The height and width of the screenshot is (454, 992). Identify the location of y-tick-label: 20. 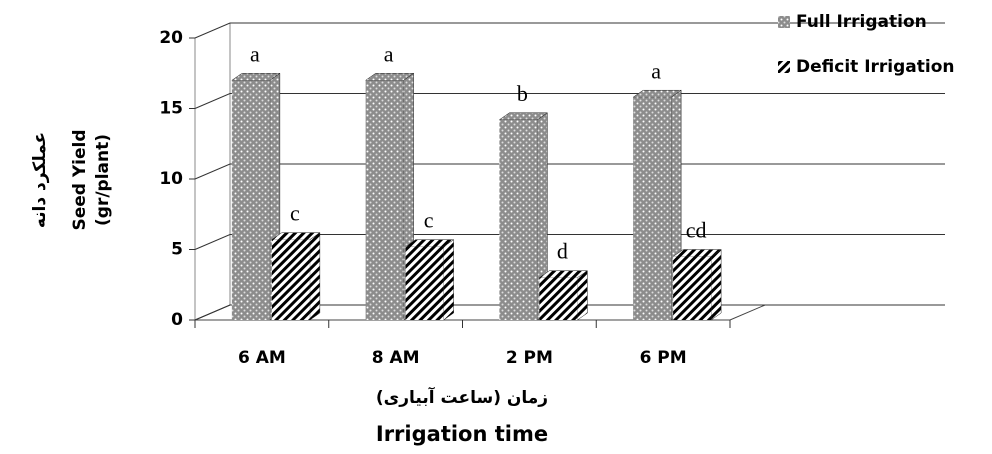
(171, 38).